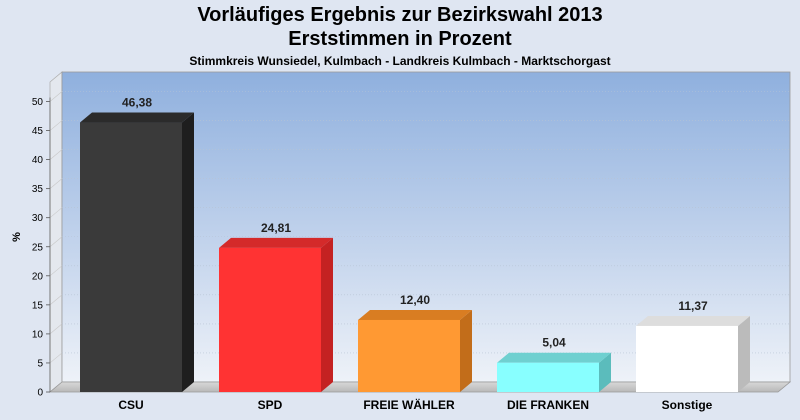 Image resolution: width=800 pixels, height=420 pixels. What do you see at coordinates (409, 404) in the screenshot?
I see `x-tick-label: FREIE WÄHLER` at bounding box center [409, 404].